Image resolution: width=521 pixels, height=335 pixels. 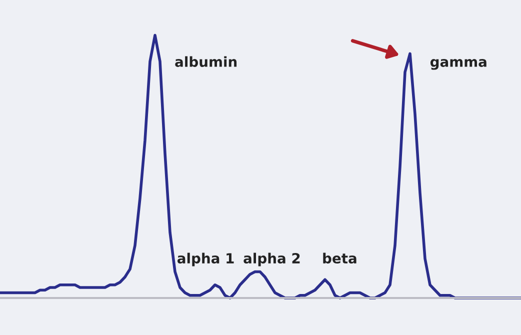 I want to click on annotation: alpha 2, so click(x=272, y=259).